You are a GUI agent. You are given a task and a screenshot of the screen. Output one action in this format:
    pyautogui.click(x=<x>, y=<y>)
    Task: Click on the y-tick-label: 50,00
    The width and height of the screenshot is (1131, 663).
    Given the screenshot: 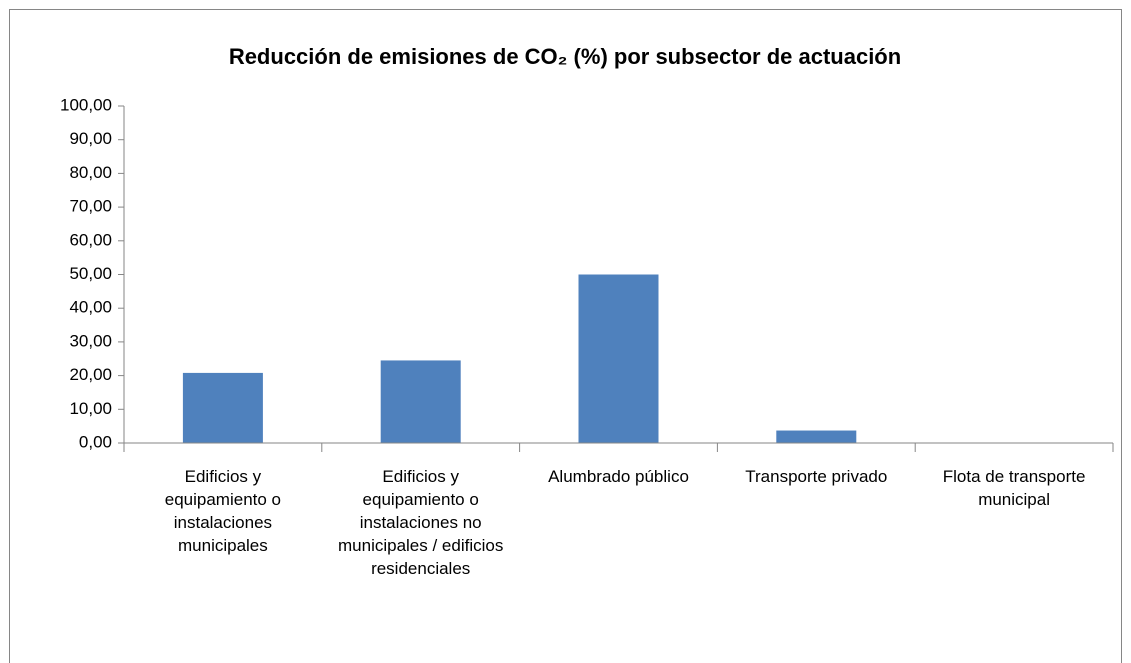 What is the action you would take?
    pyautogui.click(x=90, y=273)
    